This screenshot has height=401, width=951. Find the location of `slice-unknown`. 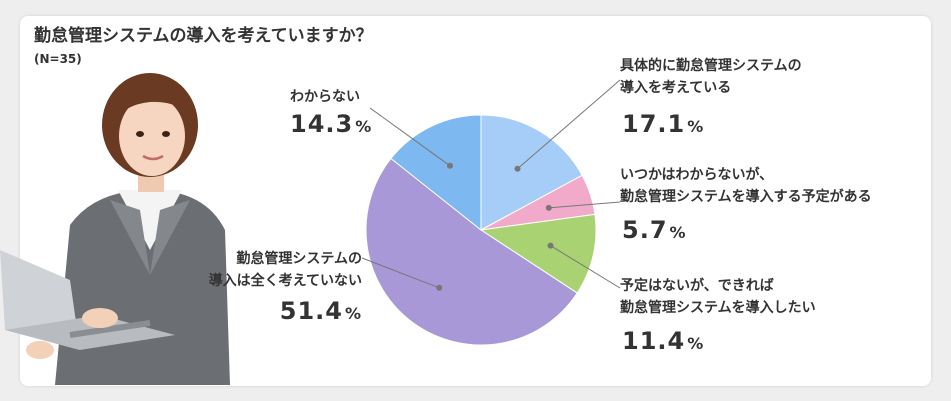

slice-unknown is located at coordinates (436, 173).